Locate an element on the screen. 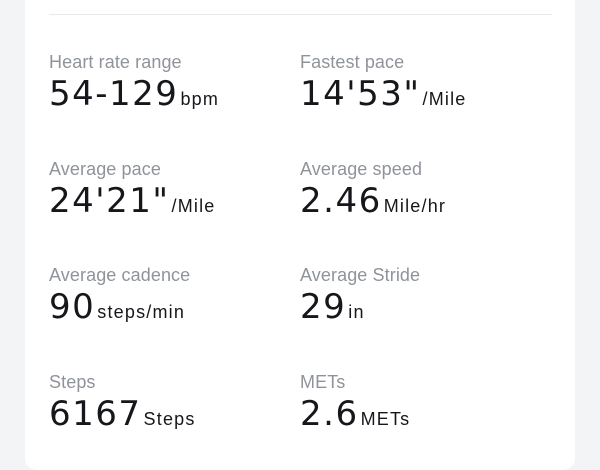 The height and width of the screenshot is (470, 600). stat-value: 6167 is located at coordinates (95, 414).